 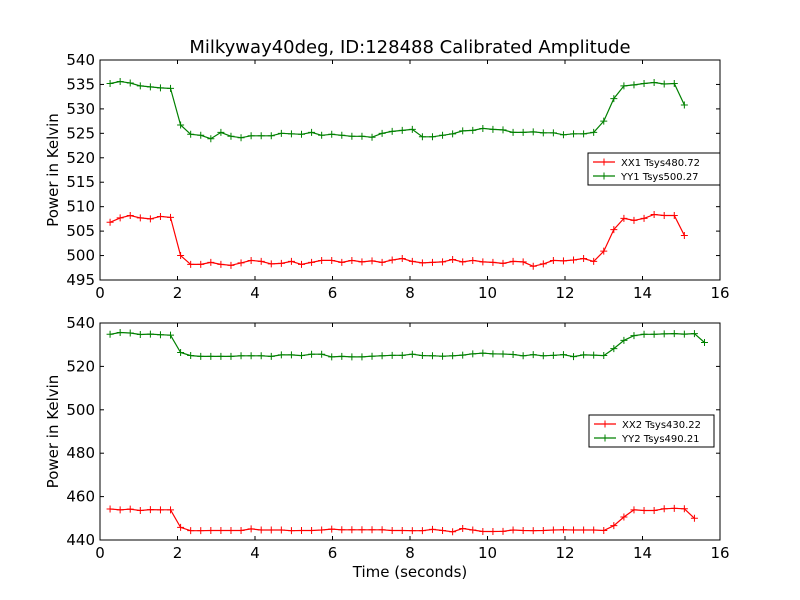 I want to click on legend-marker, so click(x=604, y=162).